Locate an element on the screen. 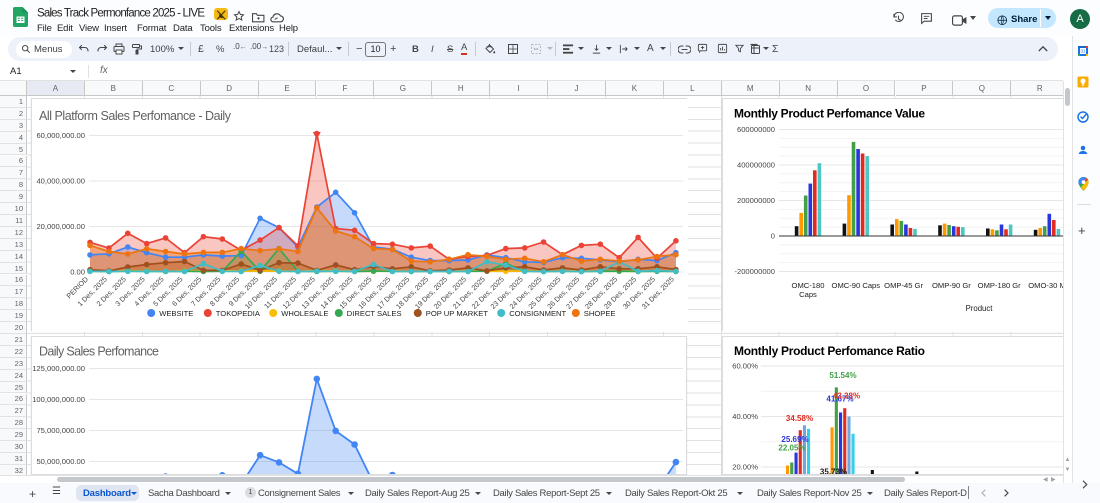 This screenshot has width=1100, height=503. svg-text: 25.69% is located at coordinates (794, 439).